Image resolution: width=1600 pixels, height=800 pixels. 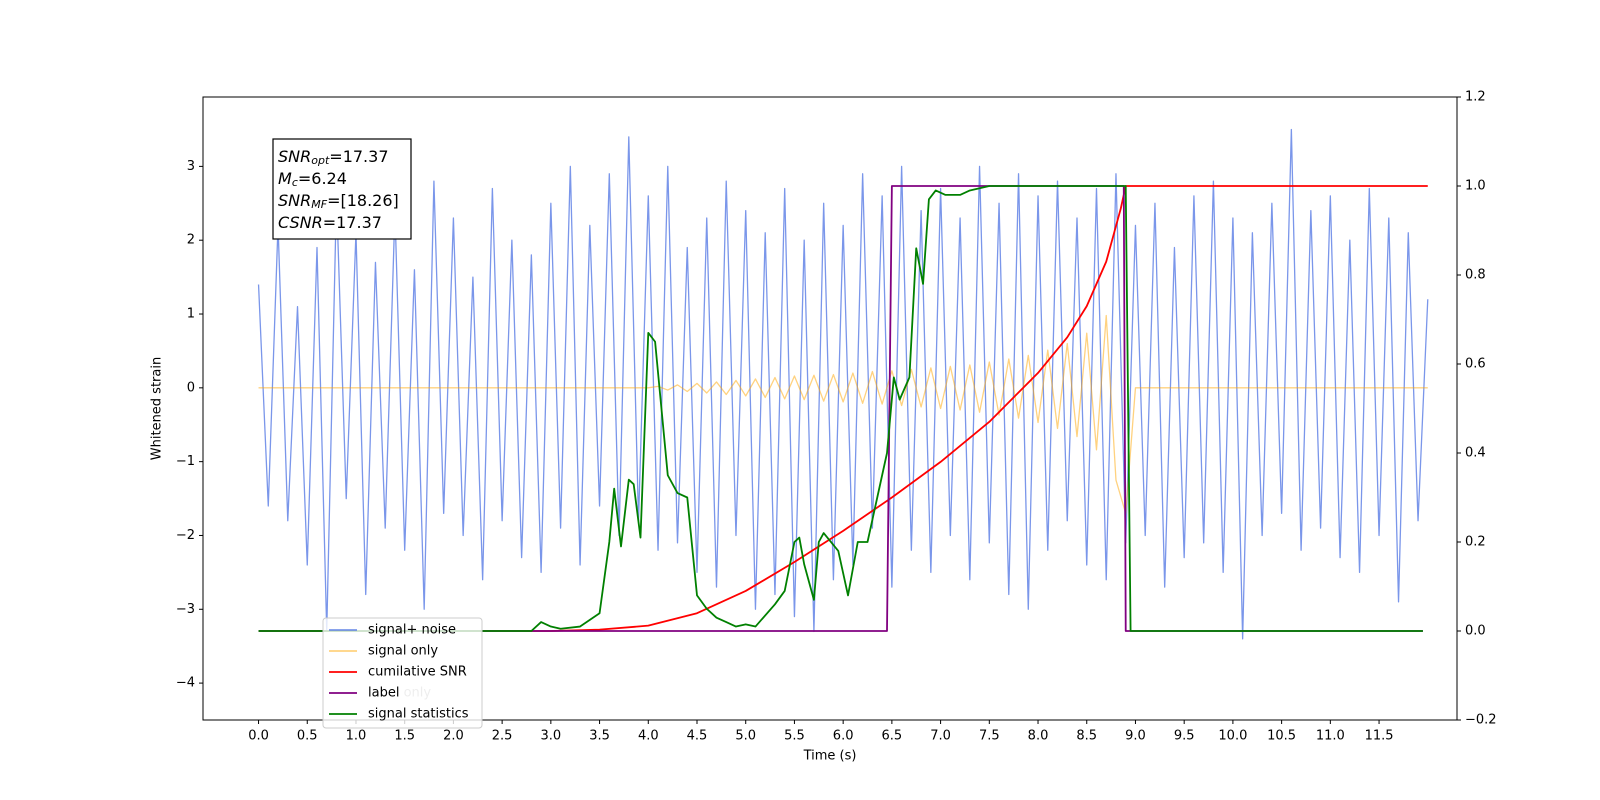 I want to click on x-tick-label: 7.0, so click(x=940, y=736).